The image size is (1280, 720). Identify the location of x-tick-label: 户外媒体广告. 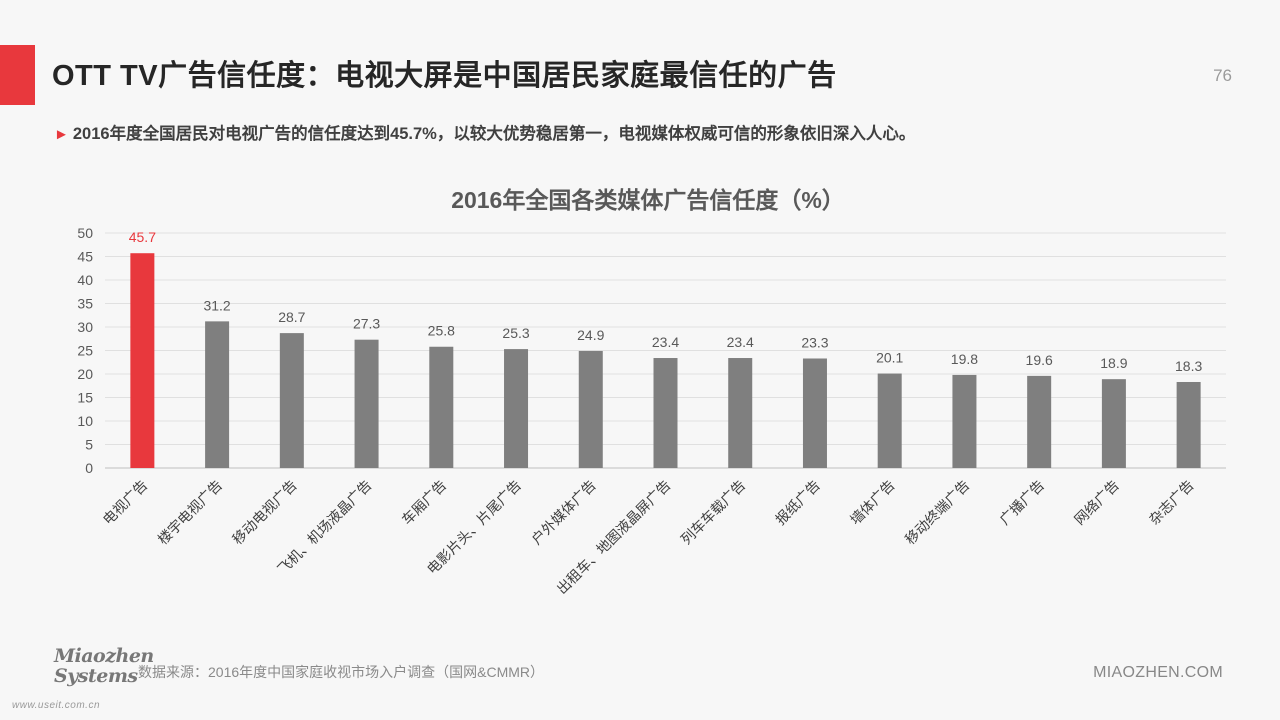
(563, 512).